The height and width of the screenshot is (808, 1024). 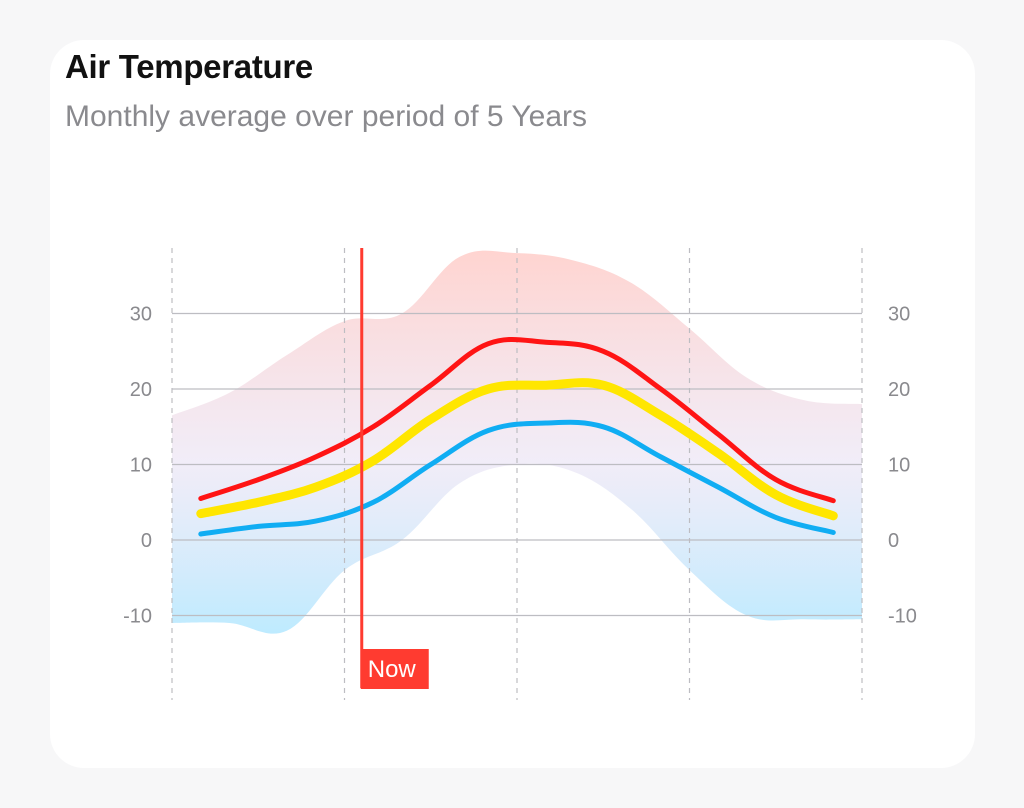 I want to click on y-tick-label-right: 10, so click(x=899, y=466).